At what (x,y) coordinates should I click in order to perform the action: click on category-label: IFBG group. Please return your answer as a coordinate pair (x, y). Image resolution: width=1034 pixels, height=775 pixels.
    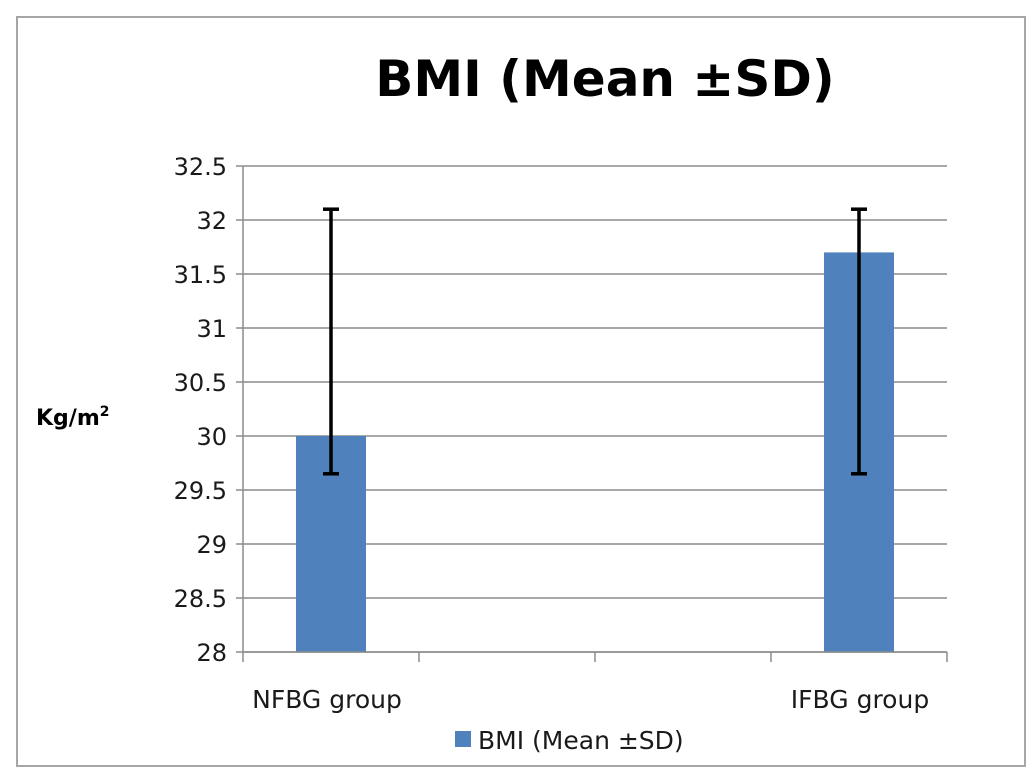
    Looking at the image, I should click on (860, 699).